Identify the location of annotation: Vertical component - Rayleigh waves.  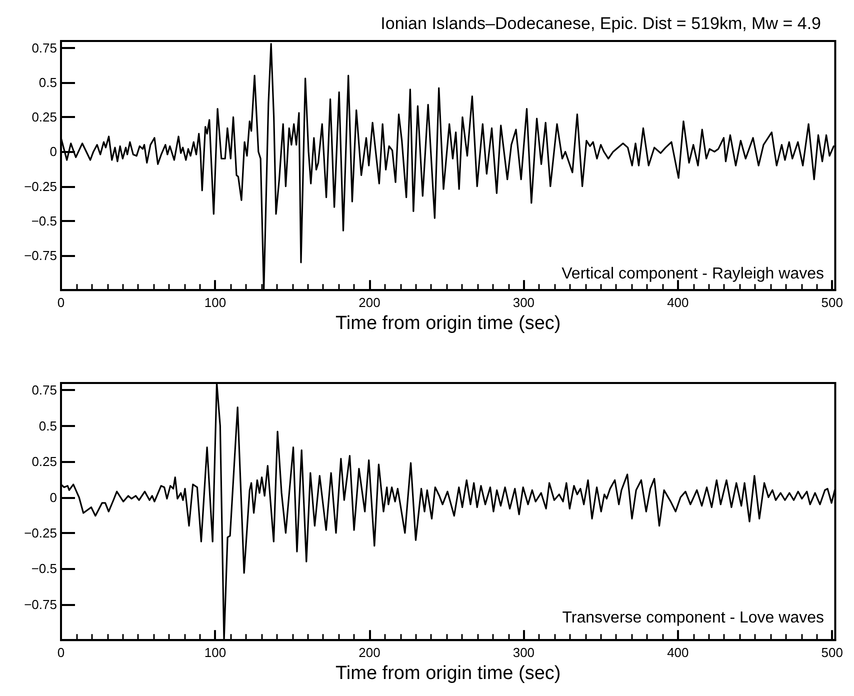
(693, 274).